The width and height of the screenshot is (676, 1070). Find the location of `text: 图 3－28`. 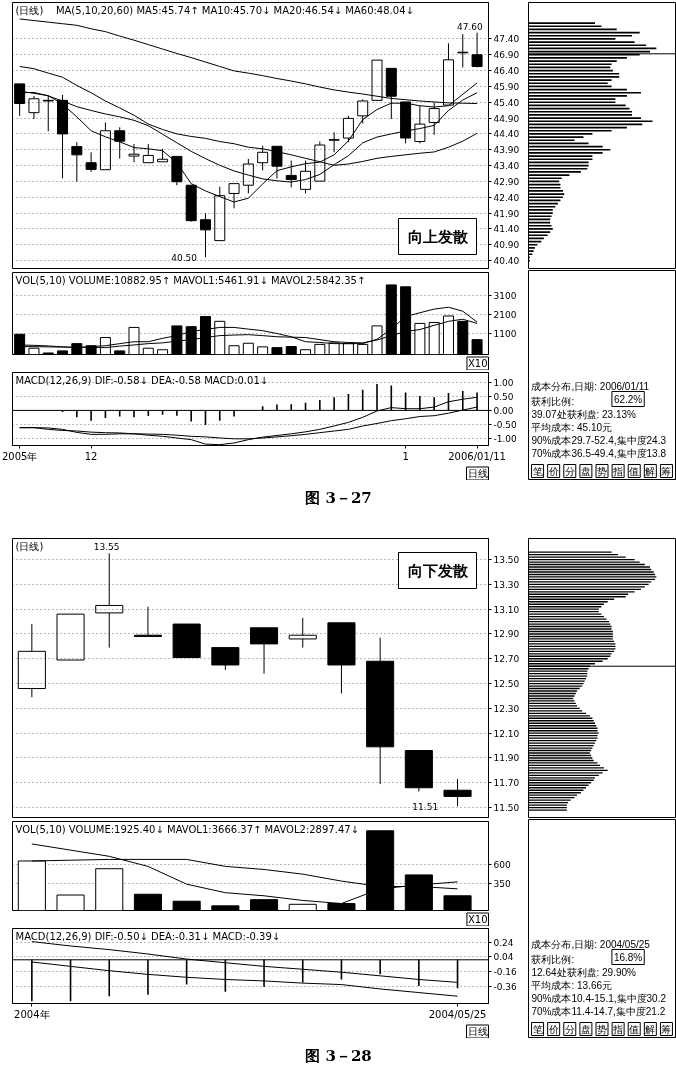

text: 图 3－28 is located at coordinates (338, 1055).